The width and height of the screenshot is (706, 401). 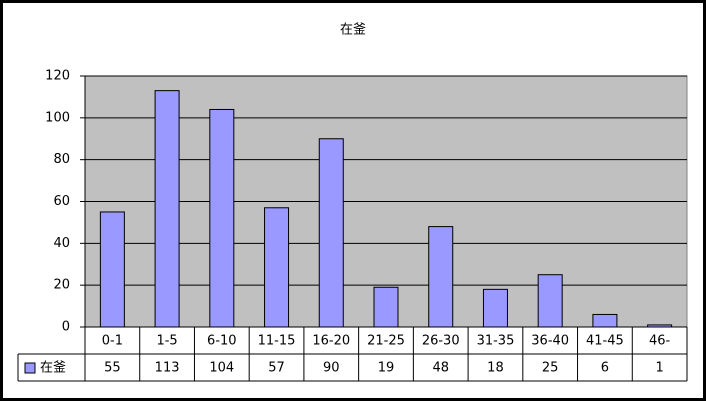 What do you see at coordinates (605, 341) in the screenshot?
I see `x-tick-label: 41-45` at bounding box center [605, 341].